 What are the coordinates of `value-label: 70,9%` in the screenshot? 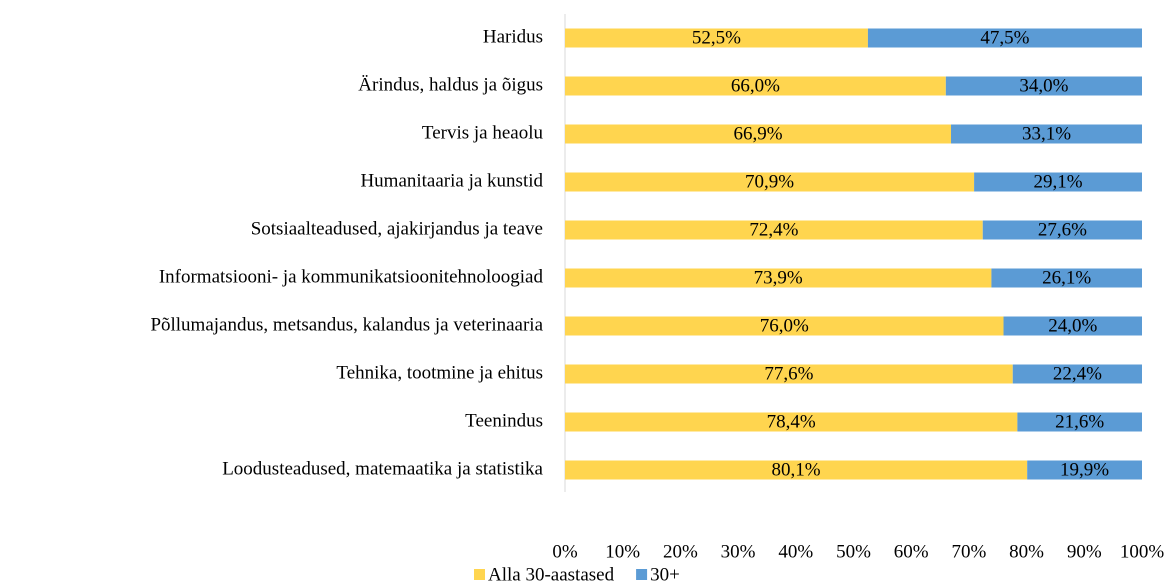 It's located at (769, 181).